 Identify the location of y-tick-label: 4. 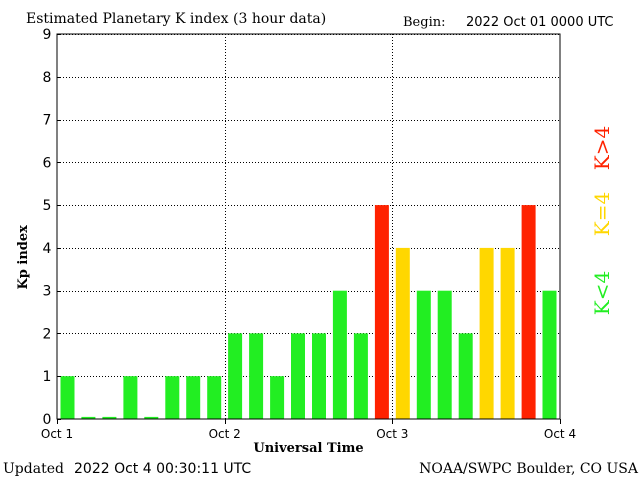
(47, 249).